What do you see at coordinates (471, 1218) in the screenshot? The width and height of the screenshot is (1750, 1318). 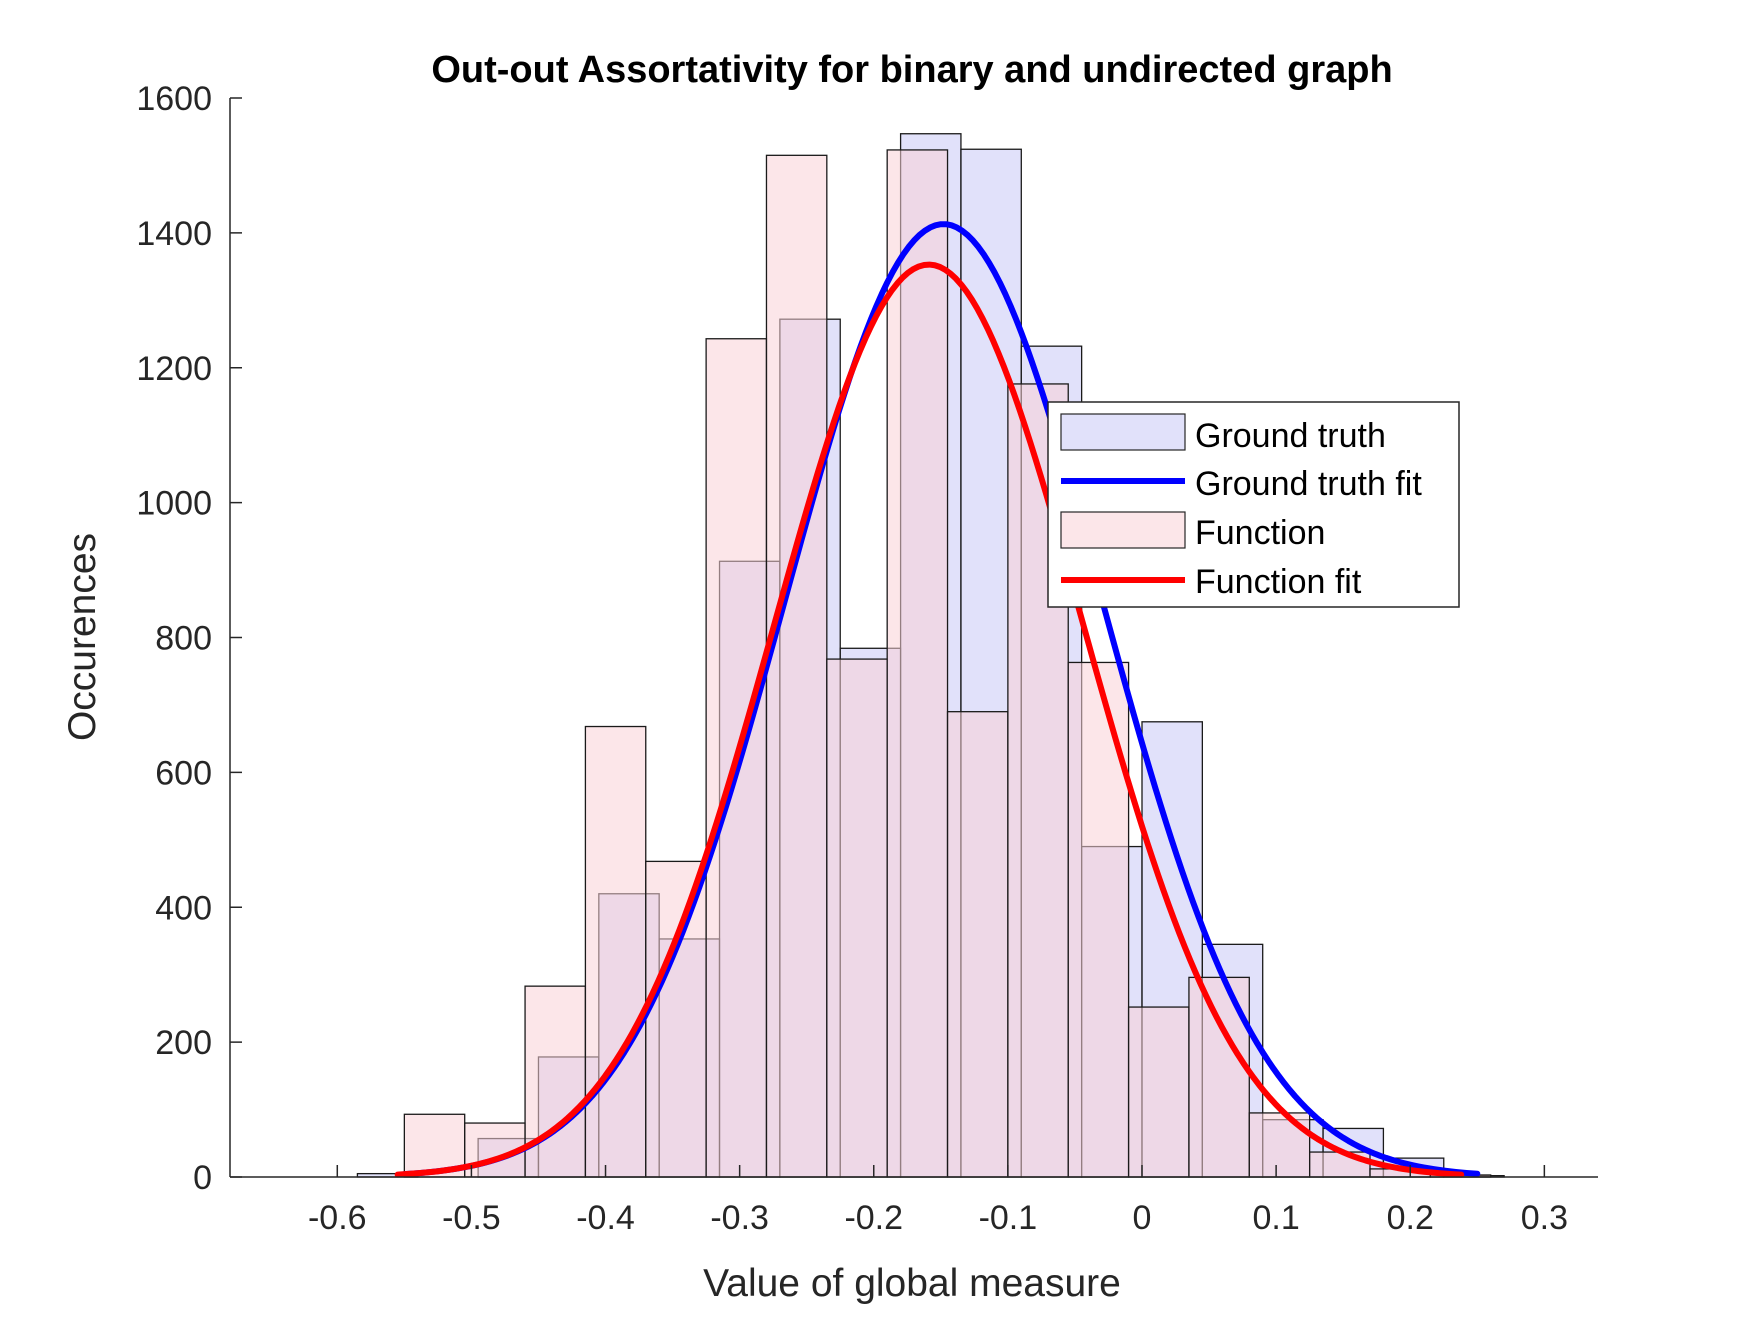 I see `x-tick-label: -0.5` at bounding box center [471, 1218].